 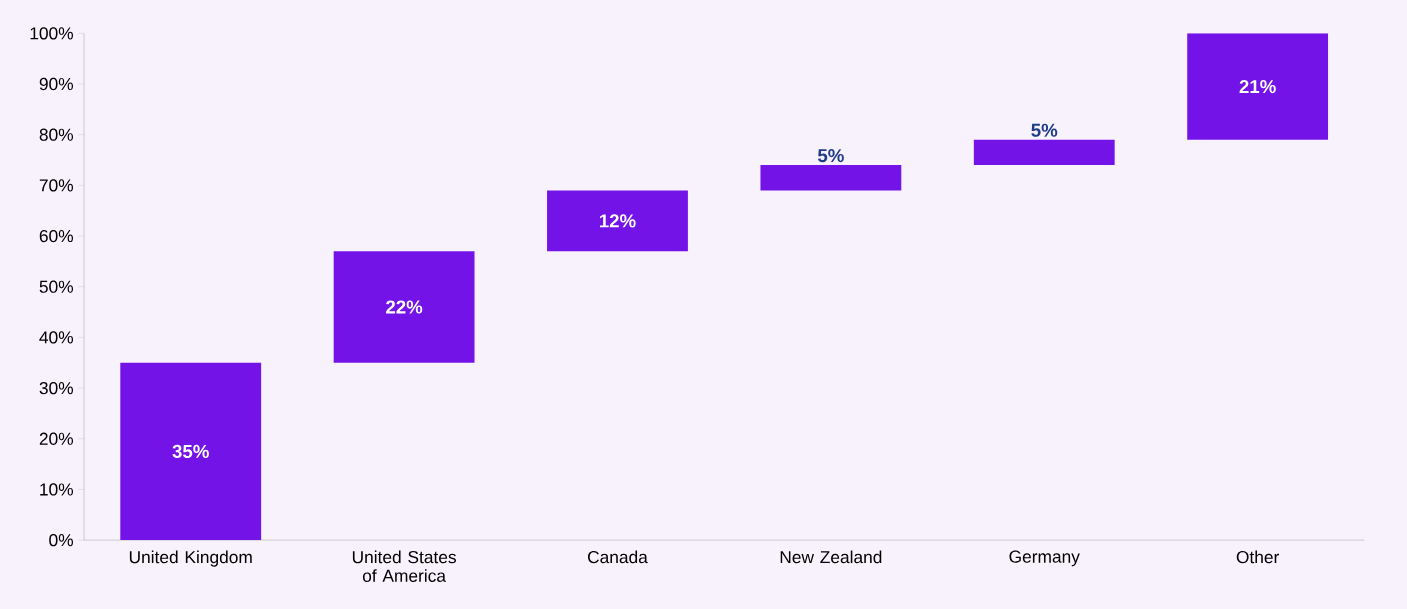 I want to click on y-tick-label: 70%, so click(x=56, y=185).